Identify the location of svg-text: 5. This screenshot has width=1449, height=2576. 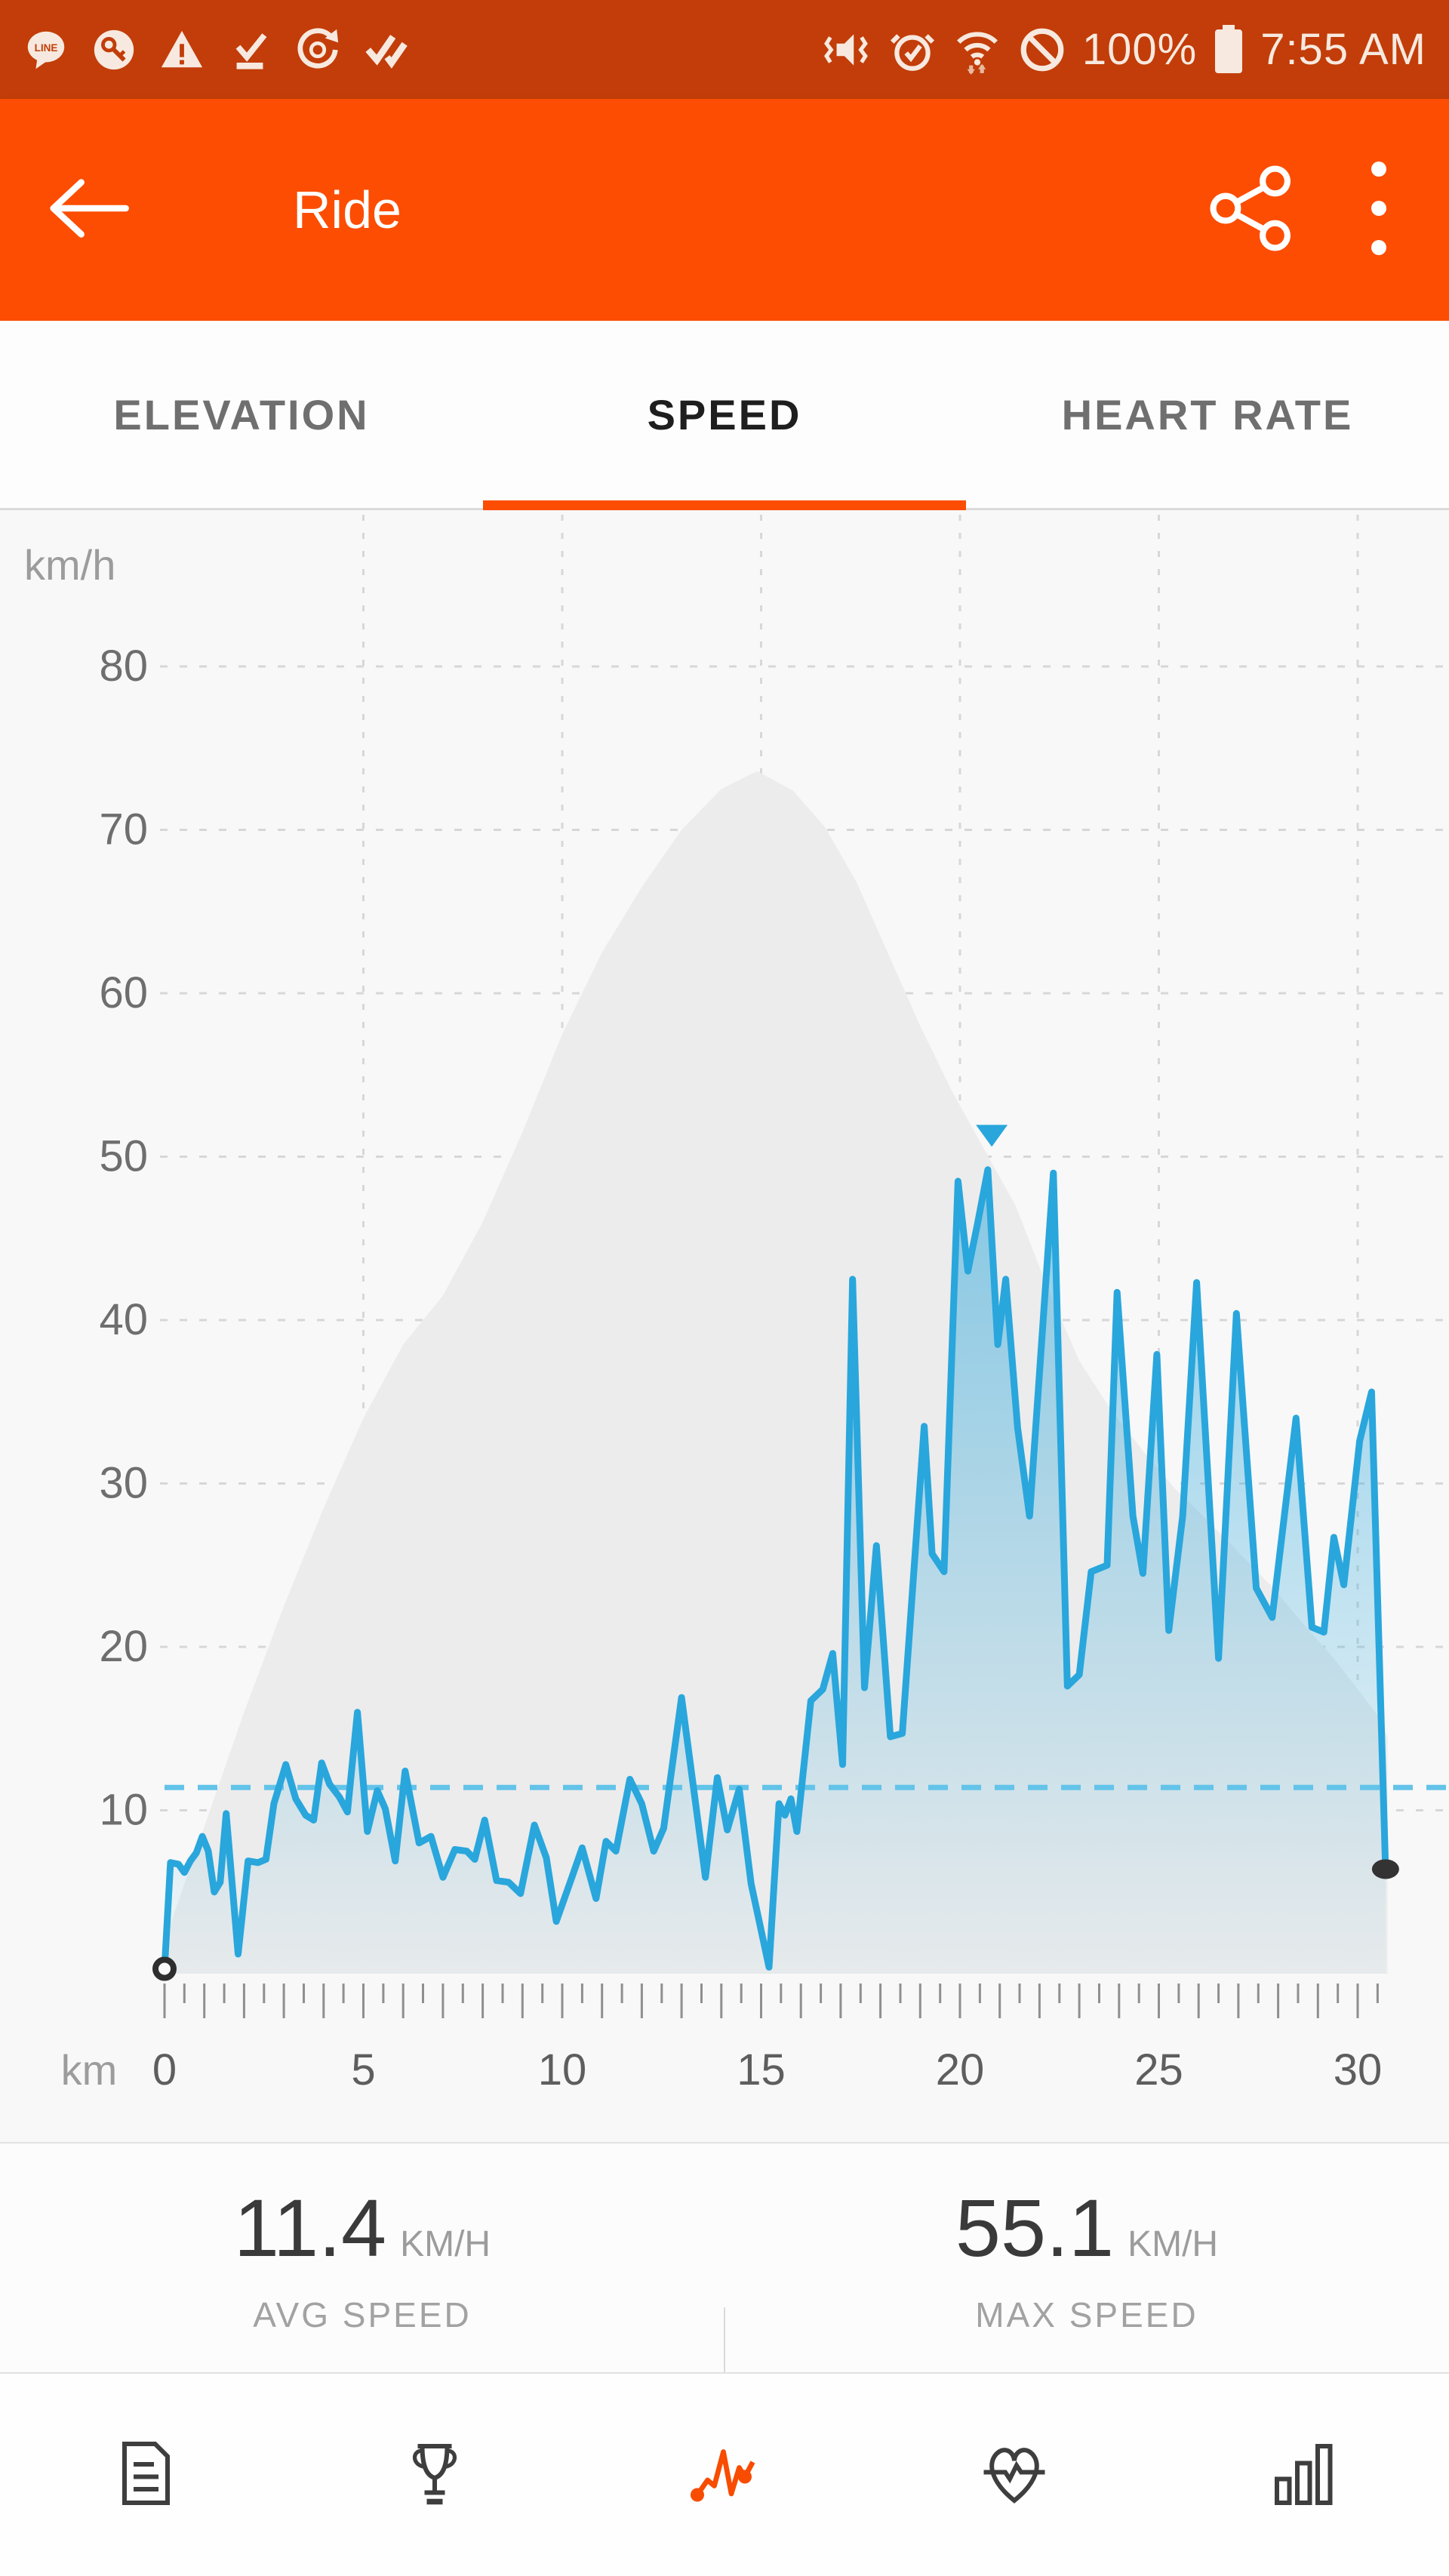
(363, 2069).